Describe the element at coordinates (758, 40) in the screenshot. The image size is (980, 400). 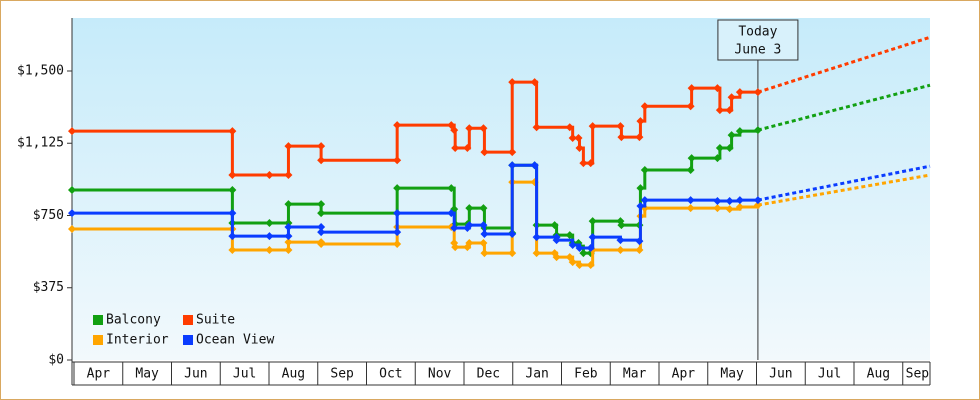
I see `today-box` at that location.